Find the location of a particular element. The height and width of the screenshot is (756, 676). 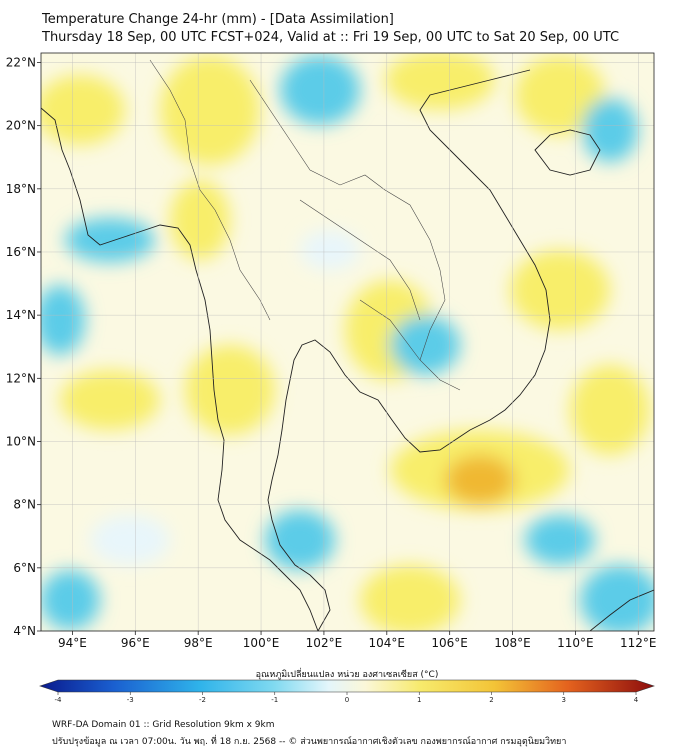

lon-label: 100°E is located at coordinates (261, 643).